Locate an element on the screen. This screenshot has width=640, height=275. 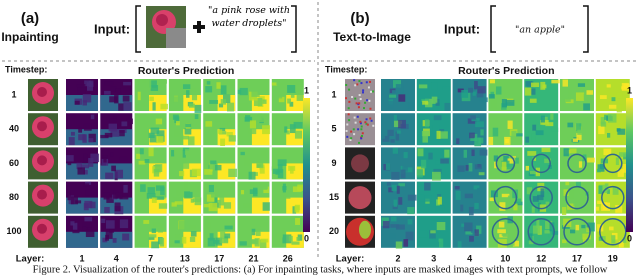
sample-image is located at coordinates (360, 129).